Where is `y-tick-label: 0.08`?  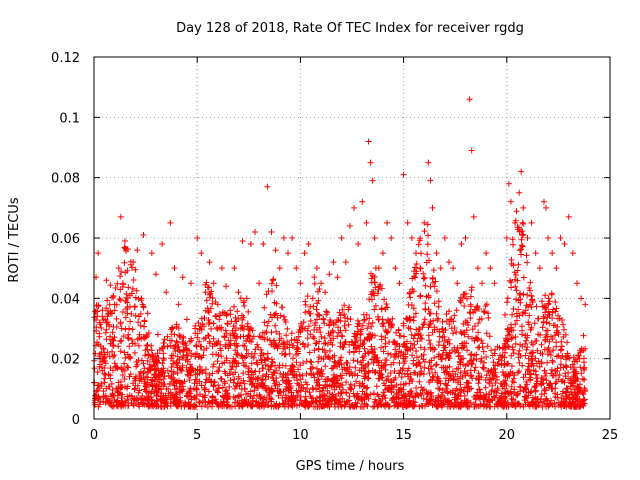
y-tick-label: 0.08 is located at coordinates (65, 179).